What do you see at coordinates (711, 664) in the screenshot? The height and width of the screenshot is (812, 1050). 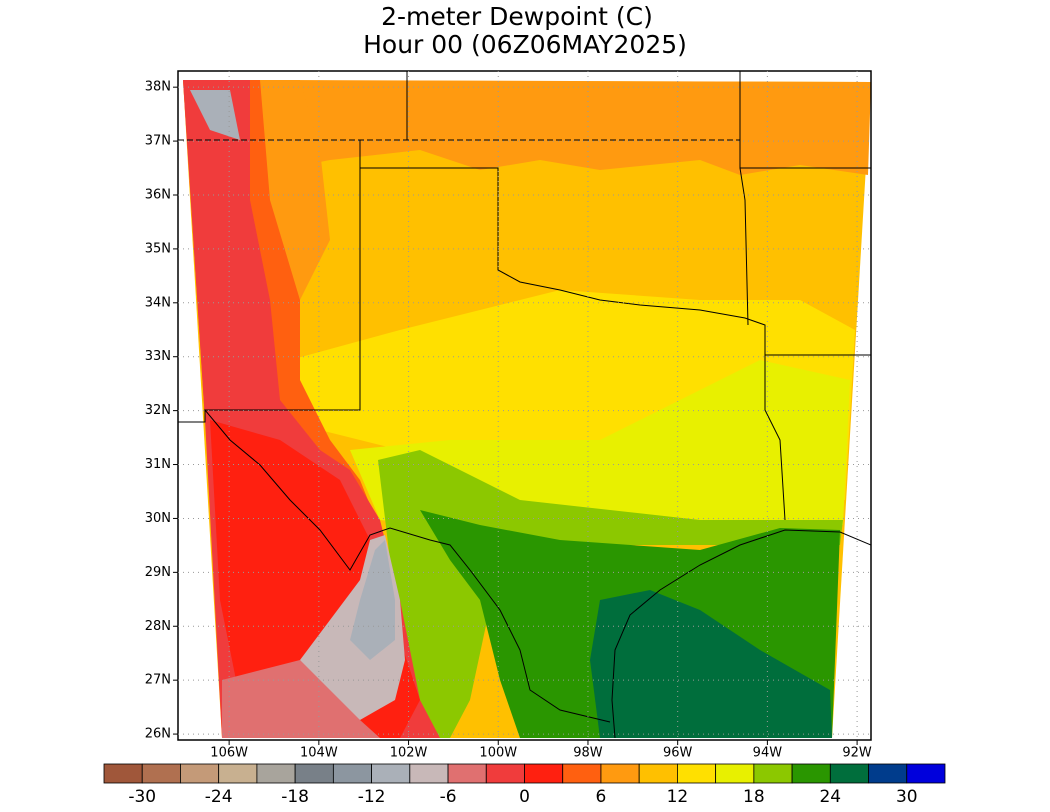 I see `field-dgreen` at bounding box center [711, 664].